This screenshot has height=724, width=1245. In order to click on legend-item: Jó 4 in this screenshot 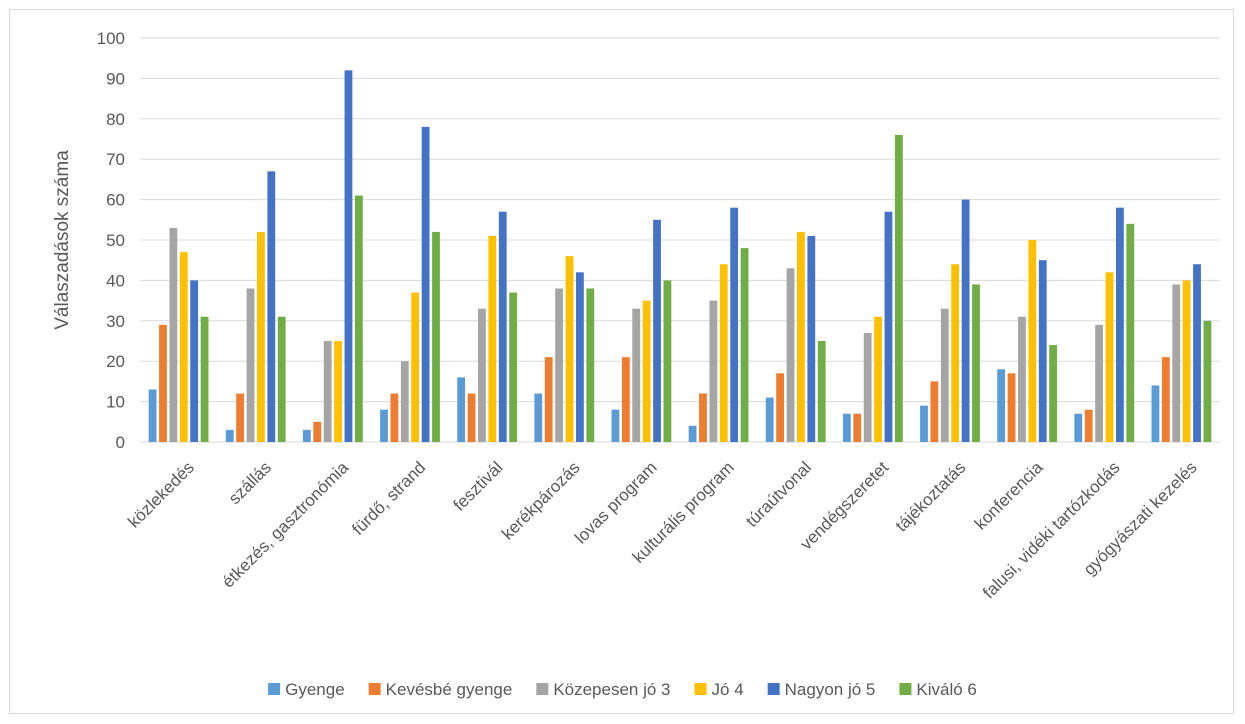, I will do `click(719, 689)`.